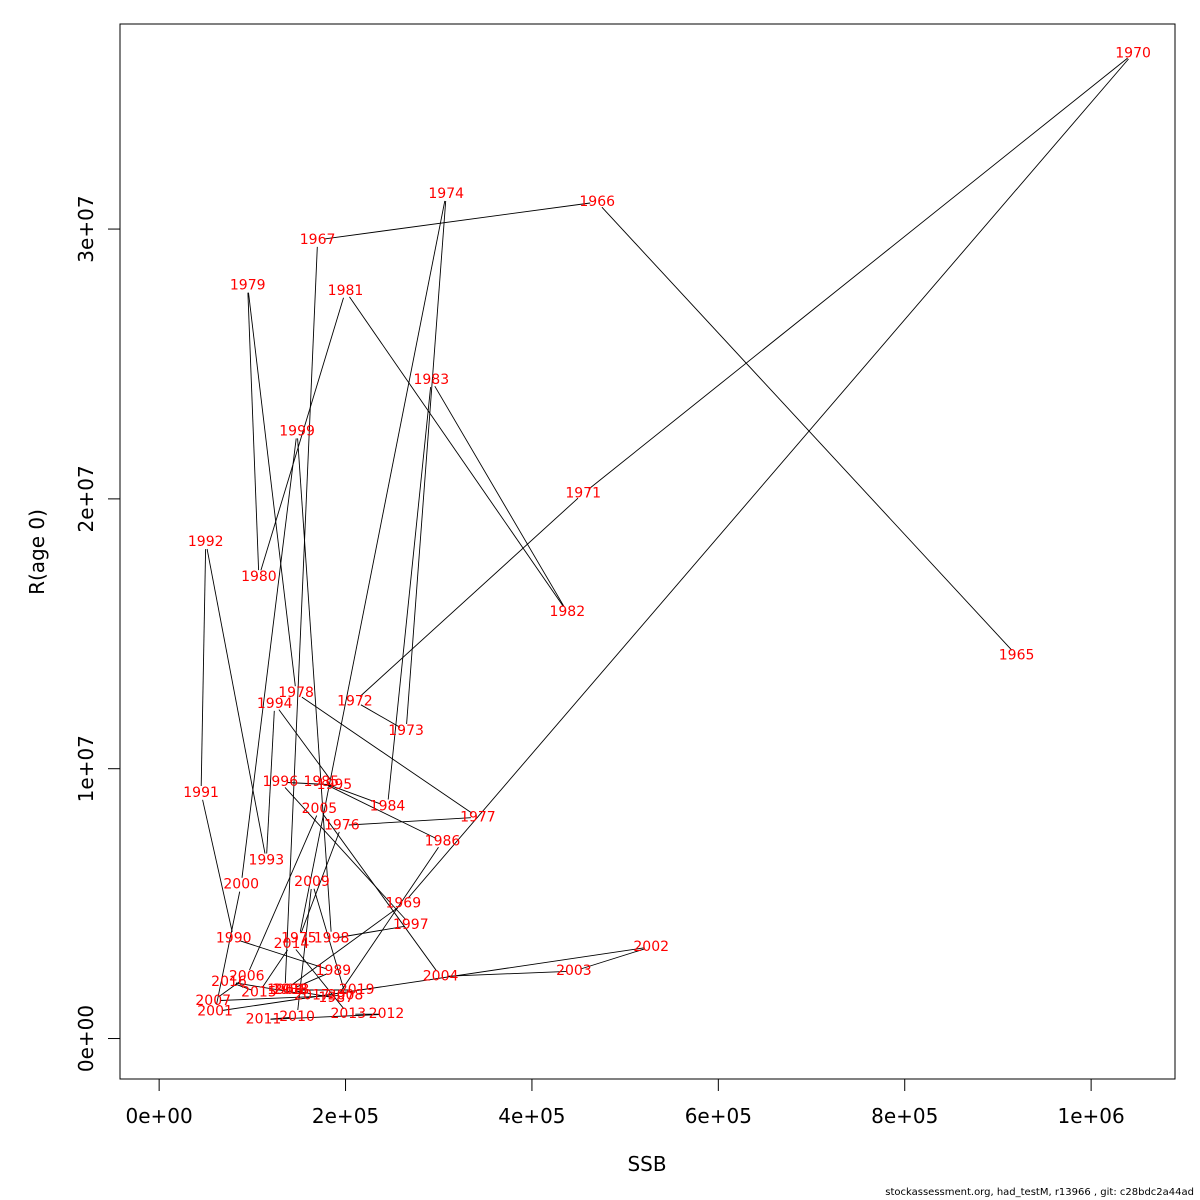 The width and height of the screenshot is (1200, 1200). I want to click on year-label-2007: 2007, so click(213, 1001).